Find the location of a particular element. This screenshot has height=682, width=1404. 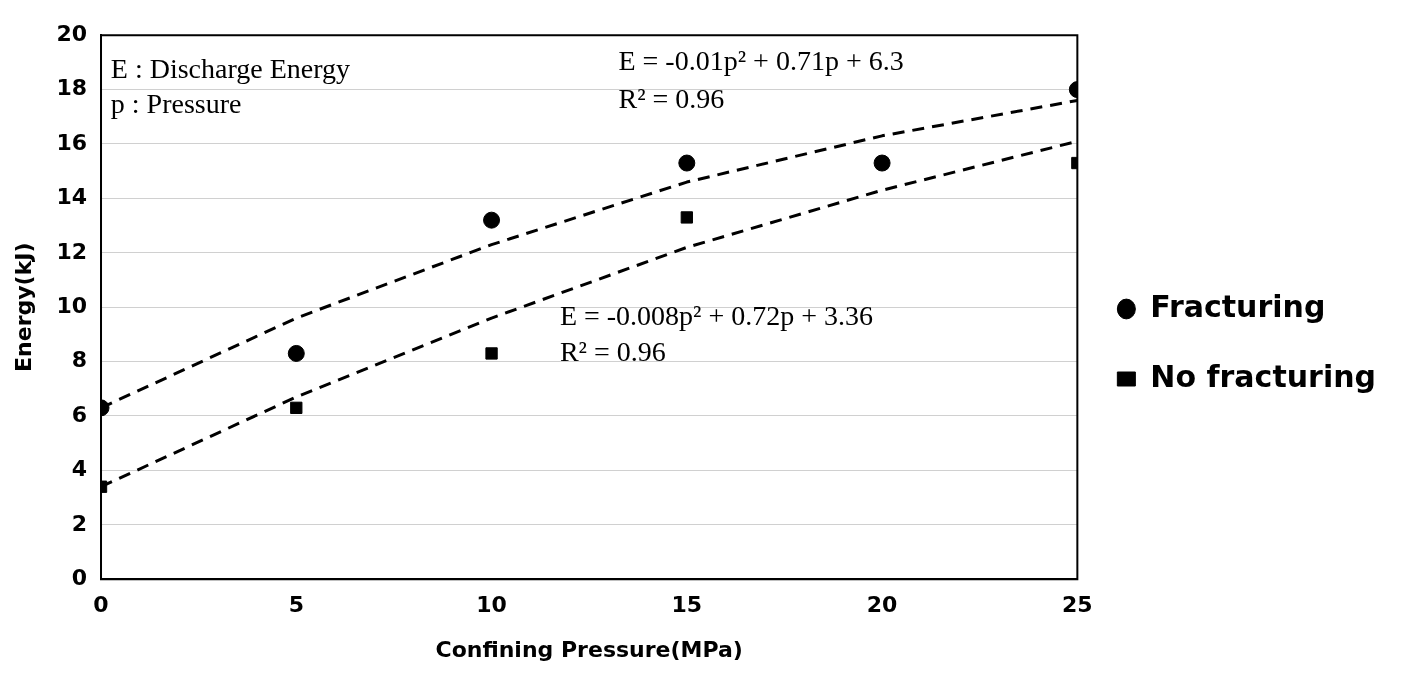

x-tick-label: 10 is located at coordinates (491, 605).